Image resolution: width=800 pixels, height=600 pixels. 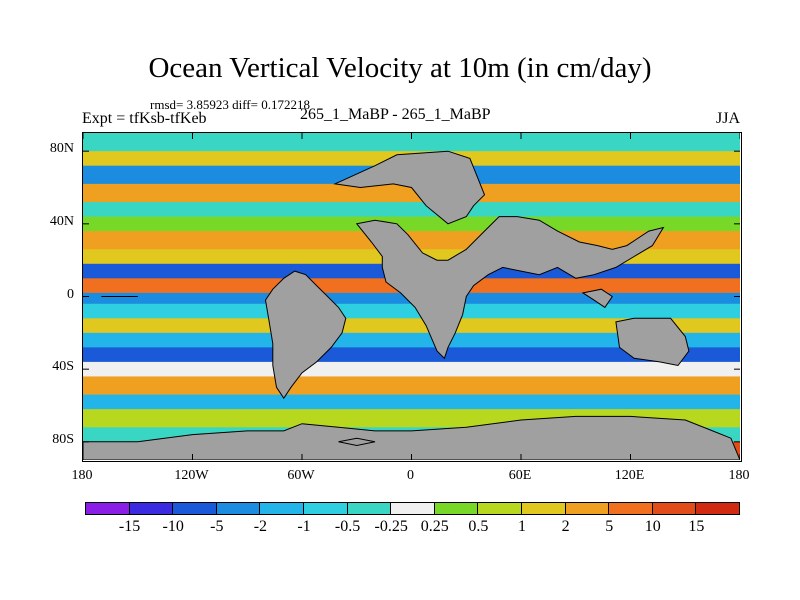 What do you see at coordinates (739, 475) in the screenshot?
I see `x-tick-label-6: 180` at bounding box center [739, 475].